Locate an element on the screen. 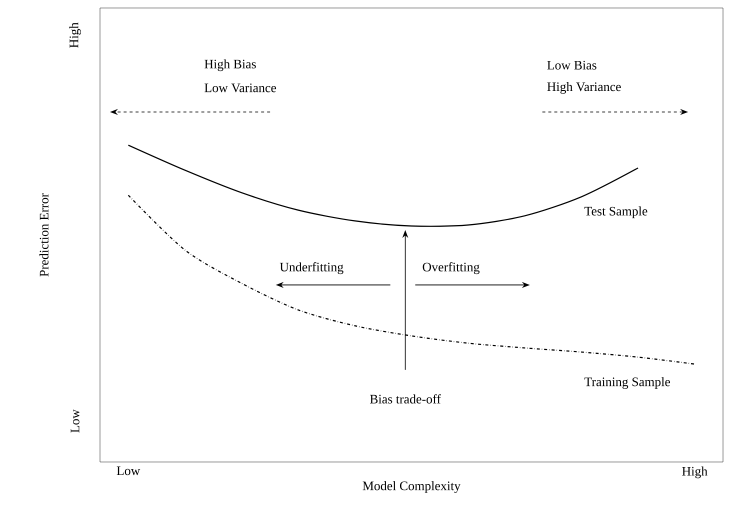  text: High Bias is located at coordinates (230, 65).